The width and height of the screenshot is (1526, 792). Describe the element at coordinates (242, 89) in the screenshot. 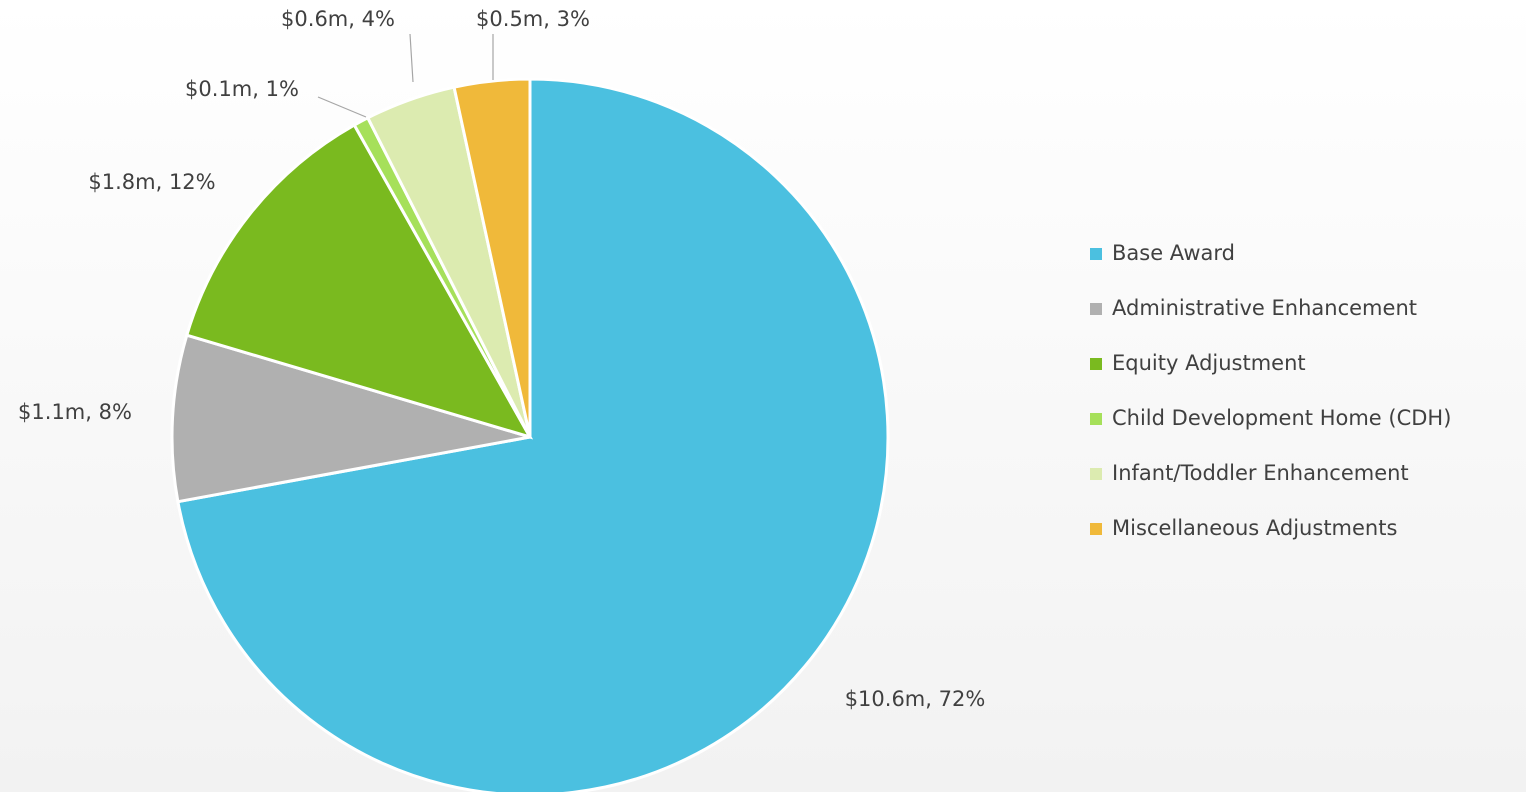

I see `data-label: $0.1m, 1%` at that location.